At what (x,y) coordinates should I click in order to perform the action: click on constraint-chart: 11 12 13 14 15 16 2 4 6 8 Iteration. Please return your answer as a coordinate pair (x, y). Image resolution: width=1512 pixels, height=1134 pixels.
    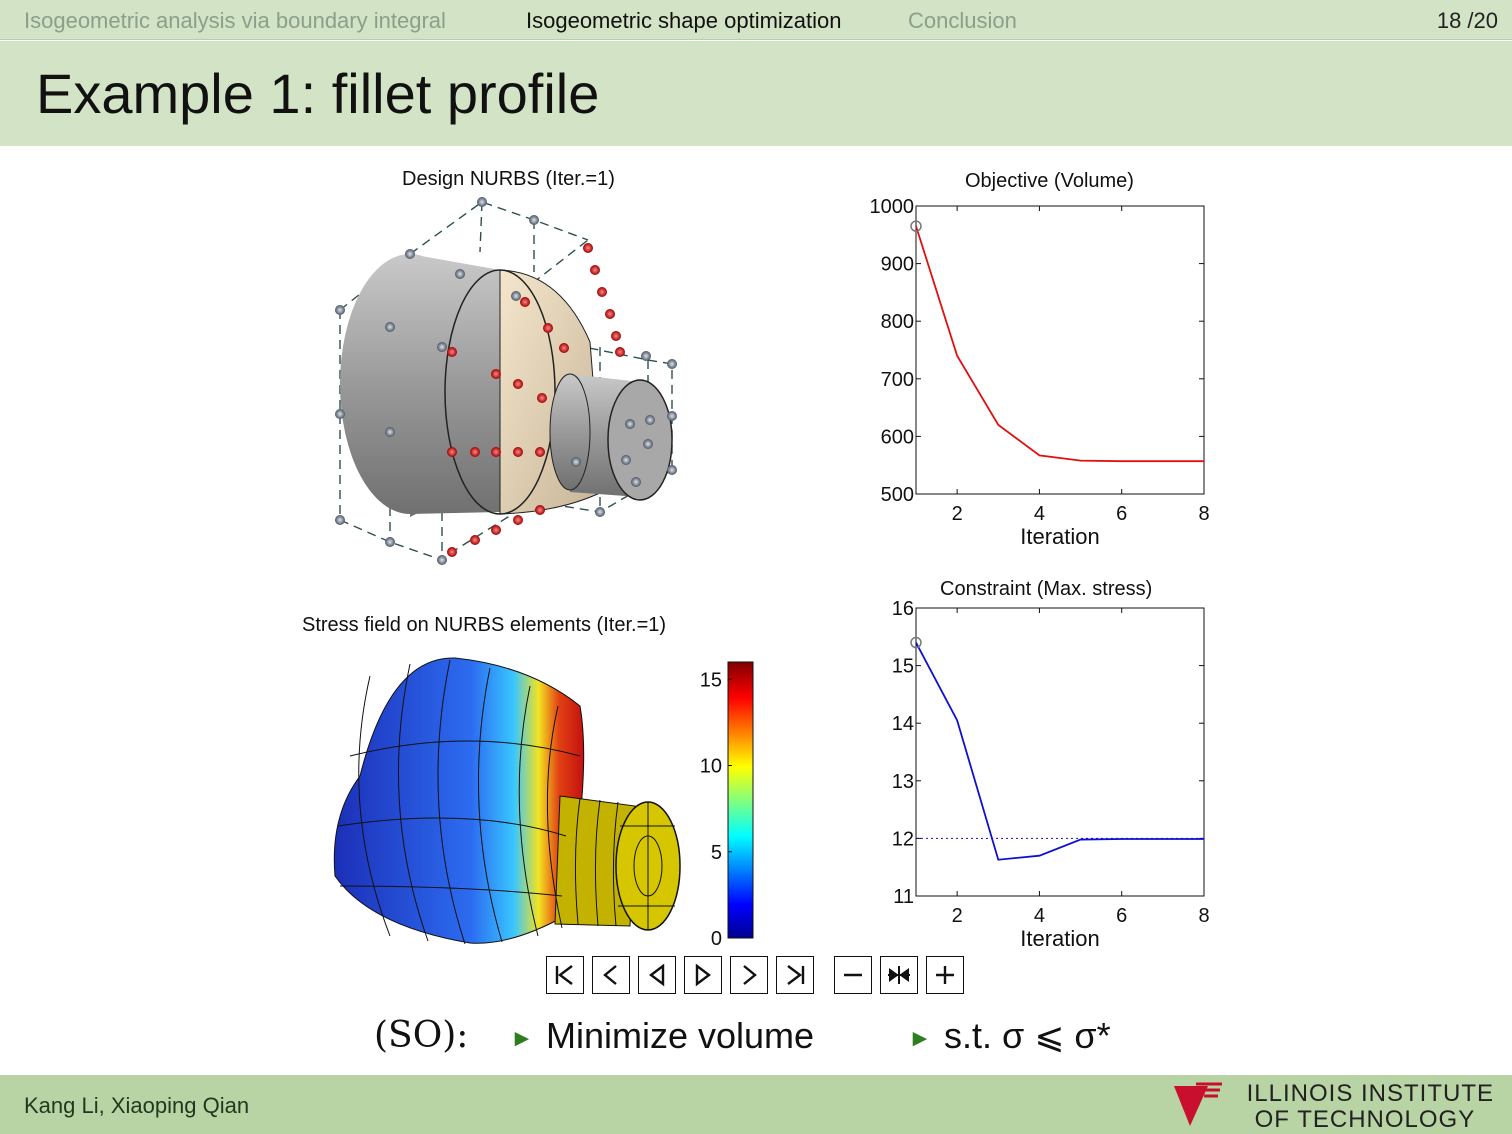
    Looking at the image, I should click on (1051, 774).